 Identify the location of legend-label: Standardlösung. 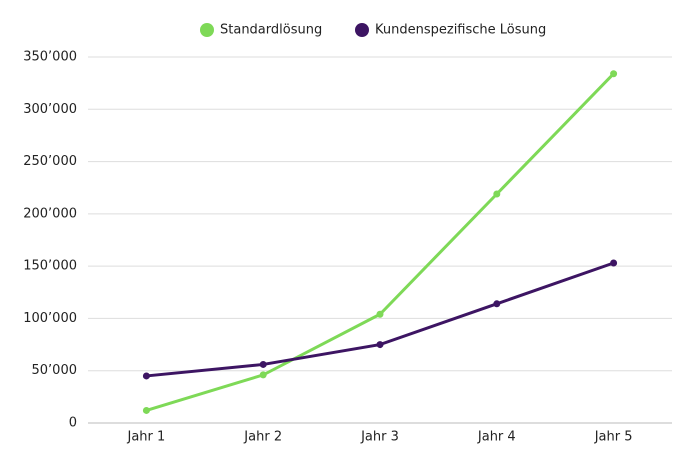
(271, 30).